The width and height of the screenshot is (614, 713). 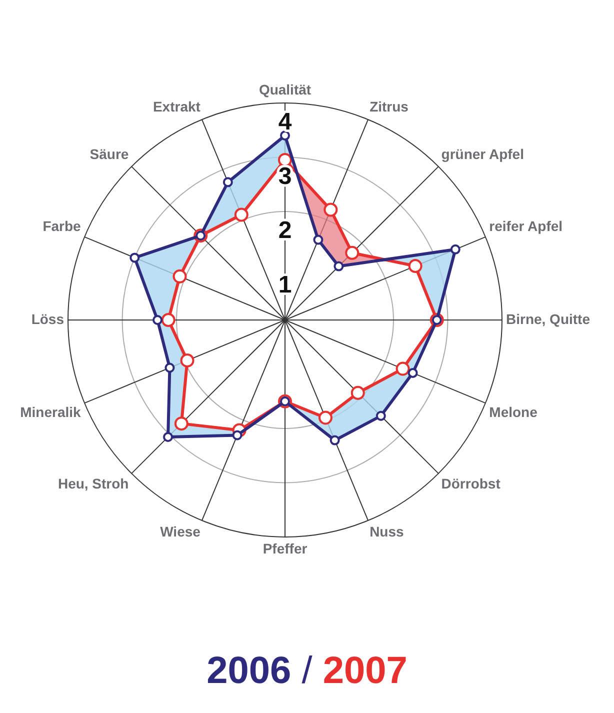 I want to click on spoke-label: Farbe, so click(x=62, y=226).